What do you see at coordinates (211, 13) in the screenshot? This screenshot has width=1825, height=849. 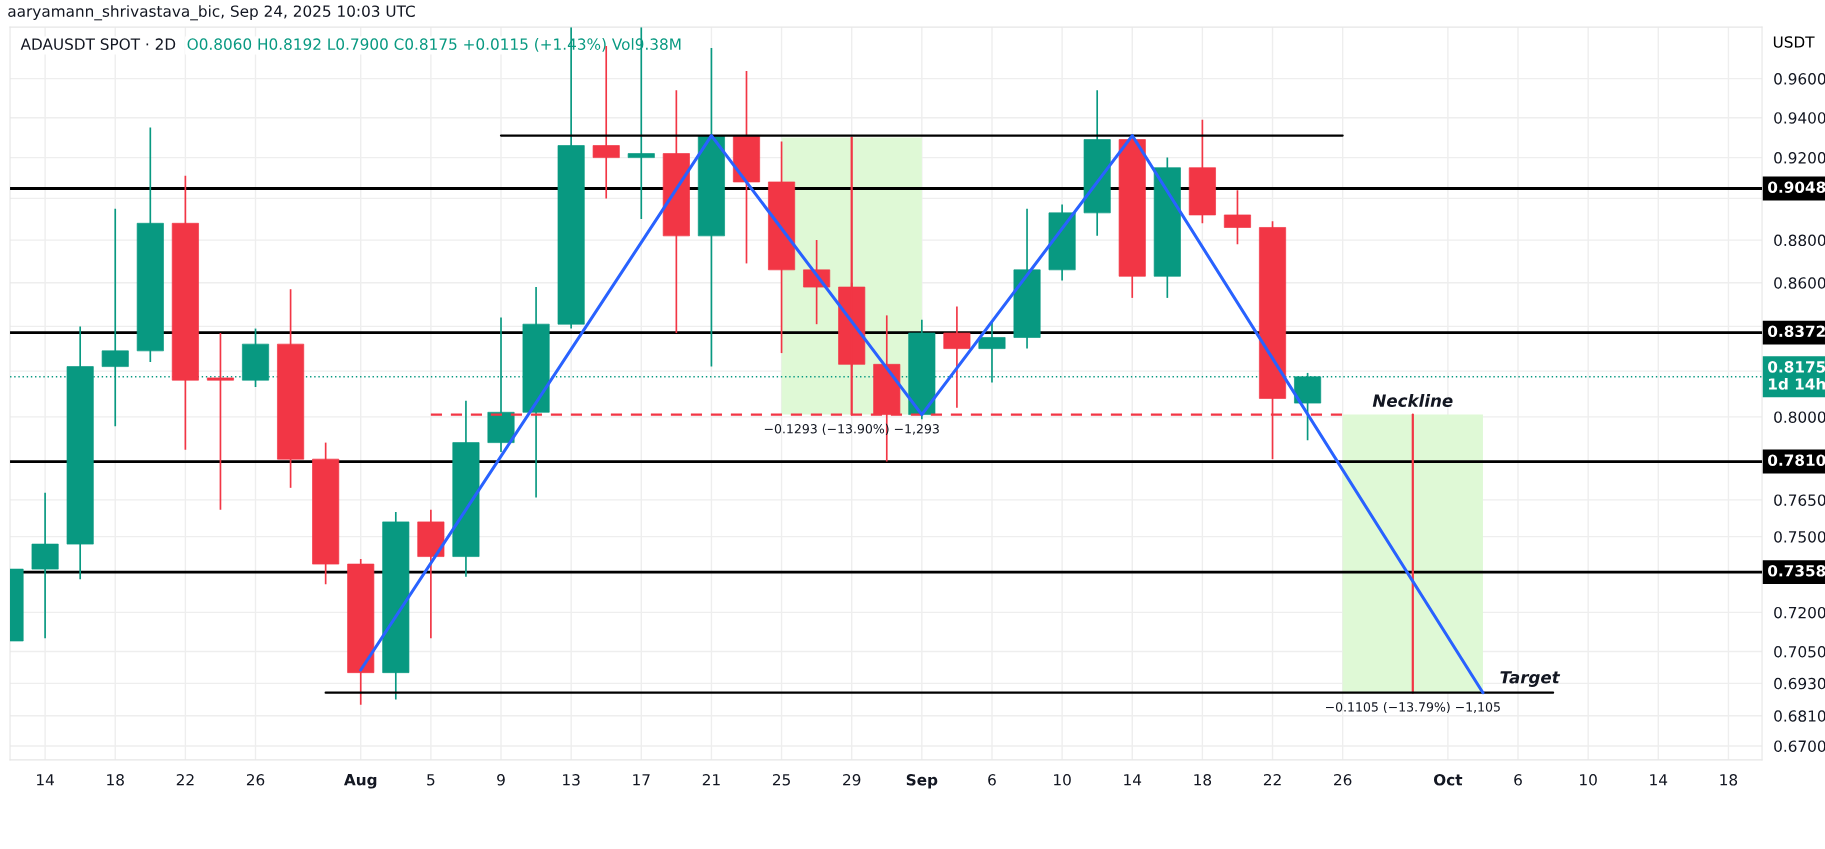 I see `text: aaryamann_shrivastava_bic, Sep 24, 2025 10:03 UTC` at bounding box center [211, 13].